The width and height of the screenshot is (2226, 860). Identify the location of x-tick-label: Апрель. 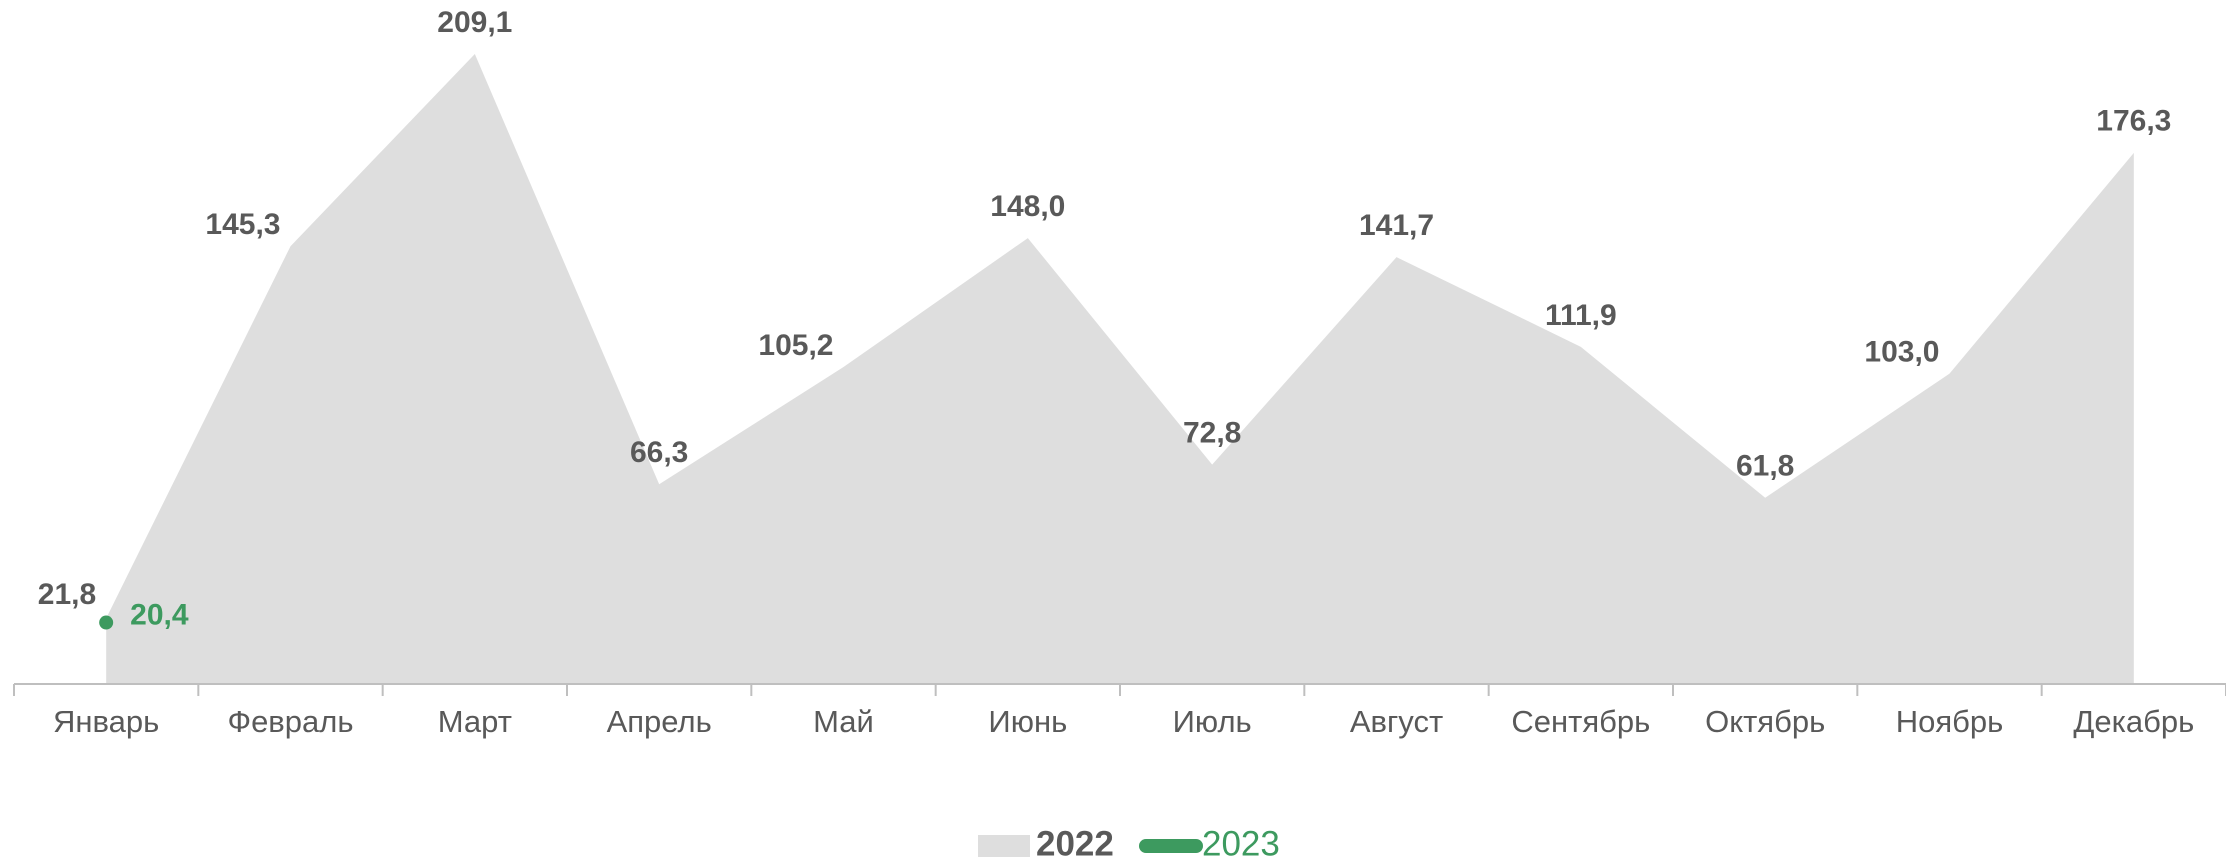
(659, 721).